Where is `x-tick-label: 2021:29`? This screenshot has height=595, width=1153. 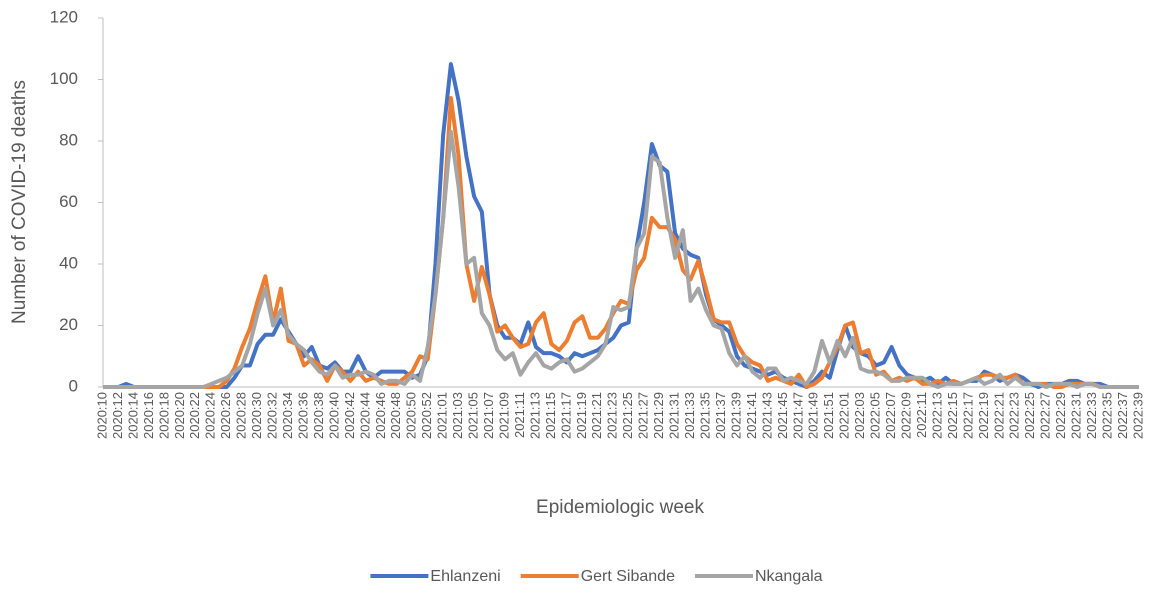
x-tick-label: 2021:29 is located at coordinates (658, 415).